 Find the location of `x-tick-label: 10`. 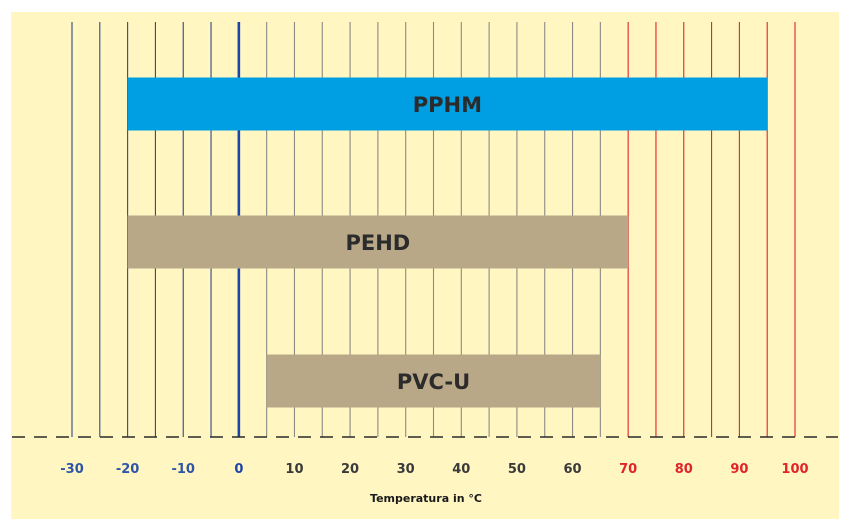

x-tick-label: 10 is located at coordinates (294, 469).